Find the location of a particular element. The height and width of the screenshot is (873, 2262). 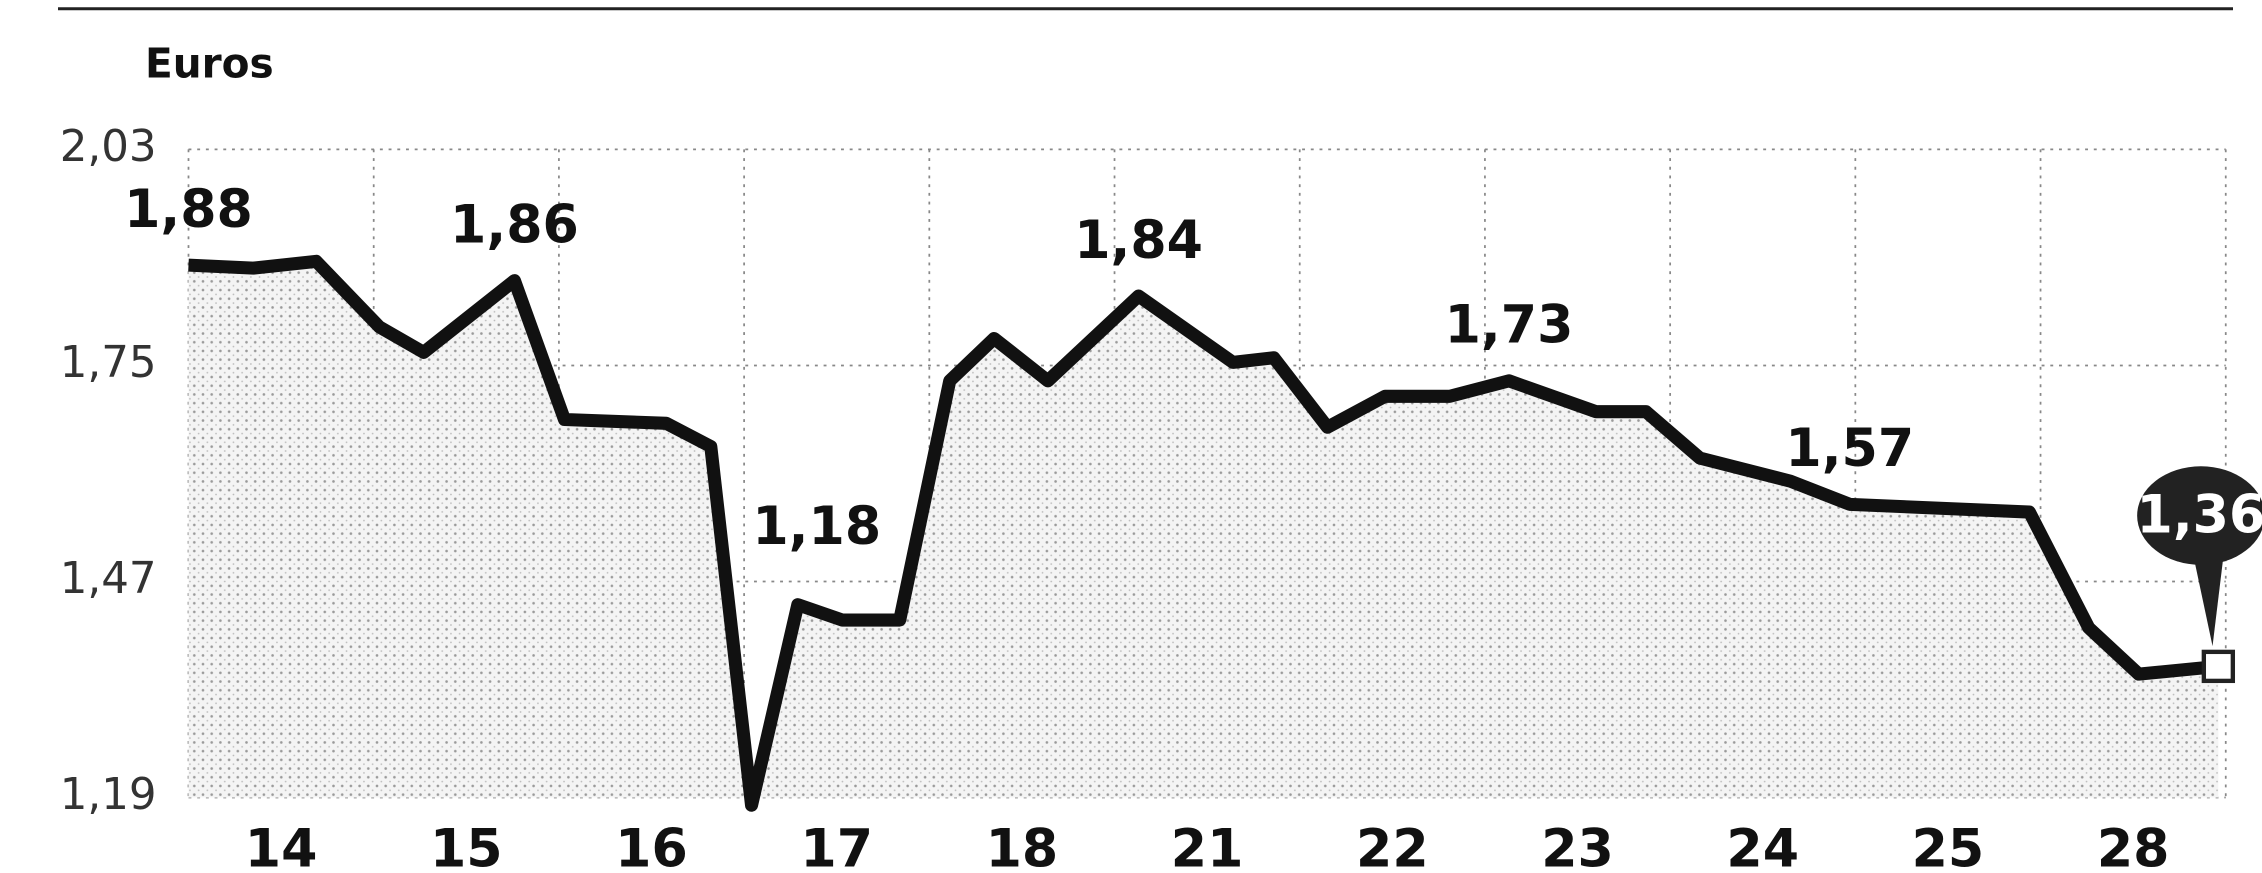

data-label: 1,18 is located at coordinates (816, 527).